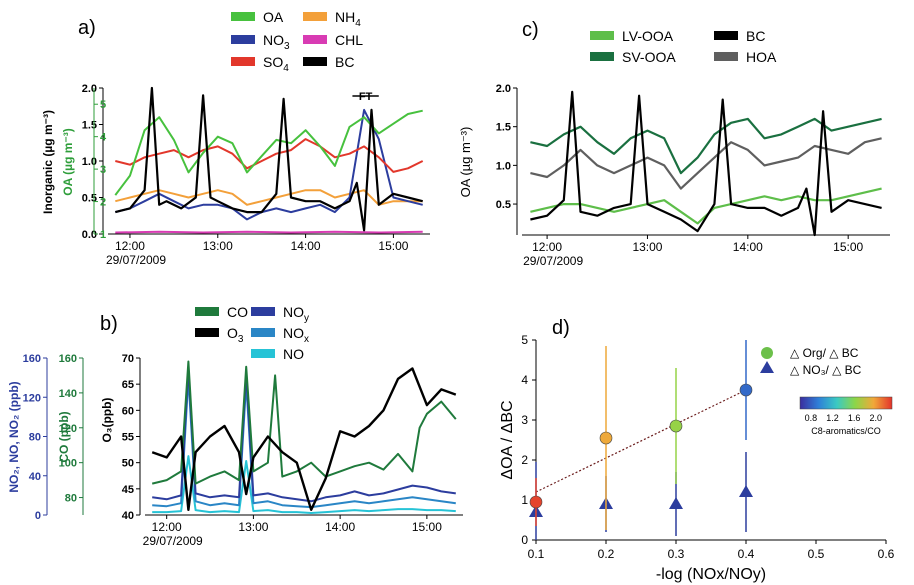 Image resolution: width=914 pixels, height=585 pixels. What do you see at coordinates (886, 554) in the screenshot?
I see `d-x-tick-label: 0.6` at bounding box center [886, 554].